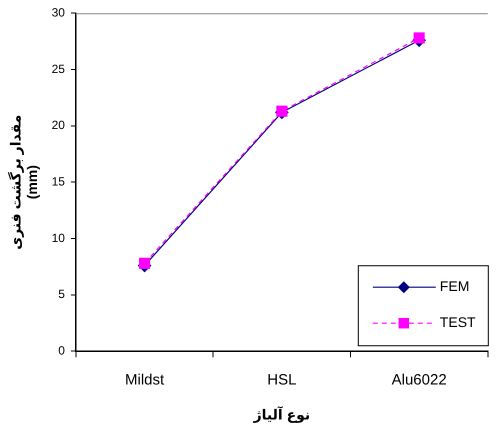 Image resolution: width=496 pixels, height=432 pixels. I want to click on y-tick-label: 20, so click(59, 125).